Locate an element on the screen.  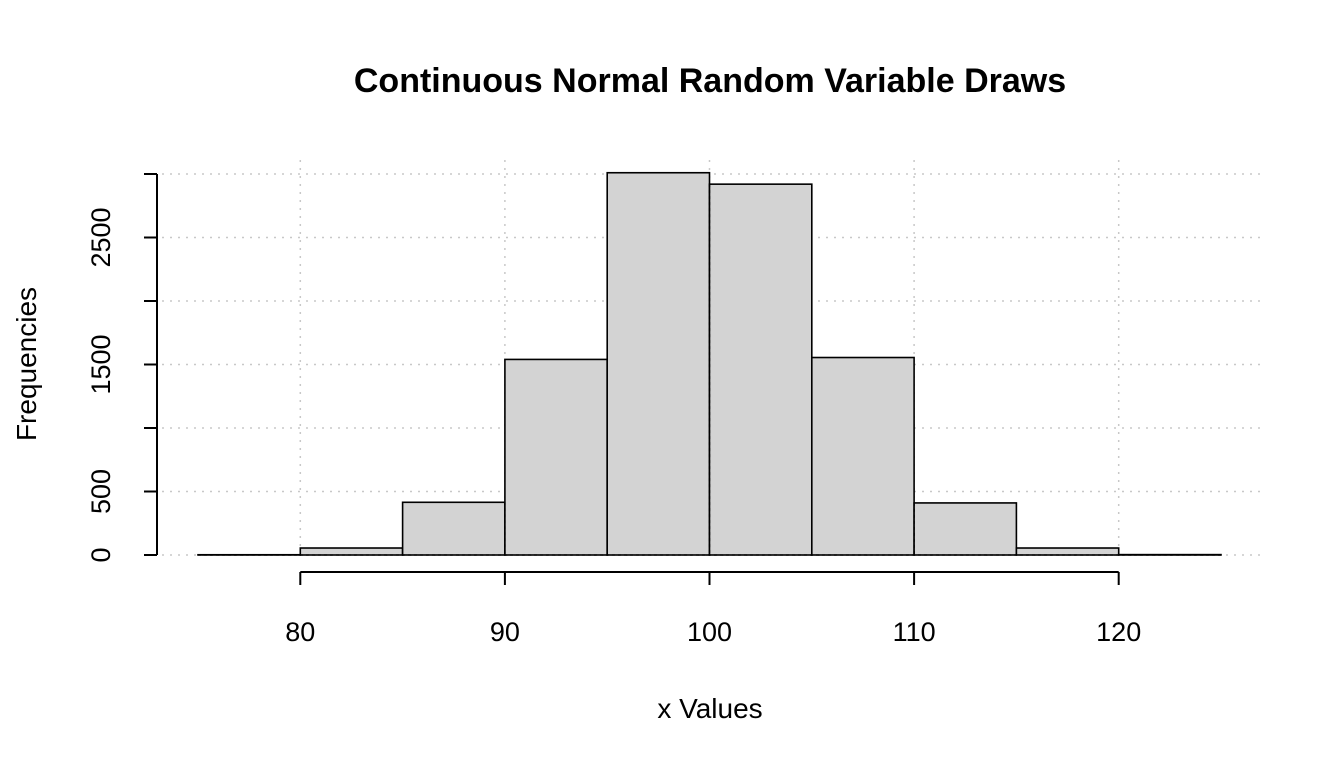
x-tick-label: 80 is located at coordinates (300, 632).